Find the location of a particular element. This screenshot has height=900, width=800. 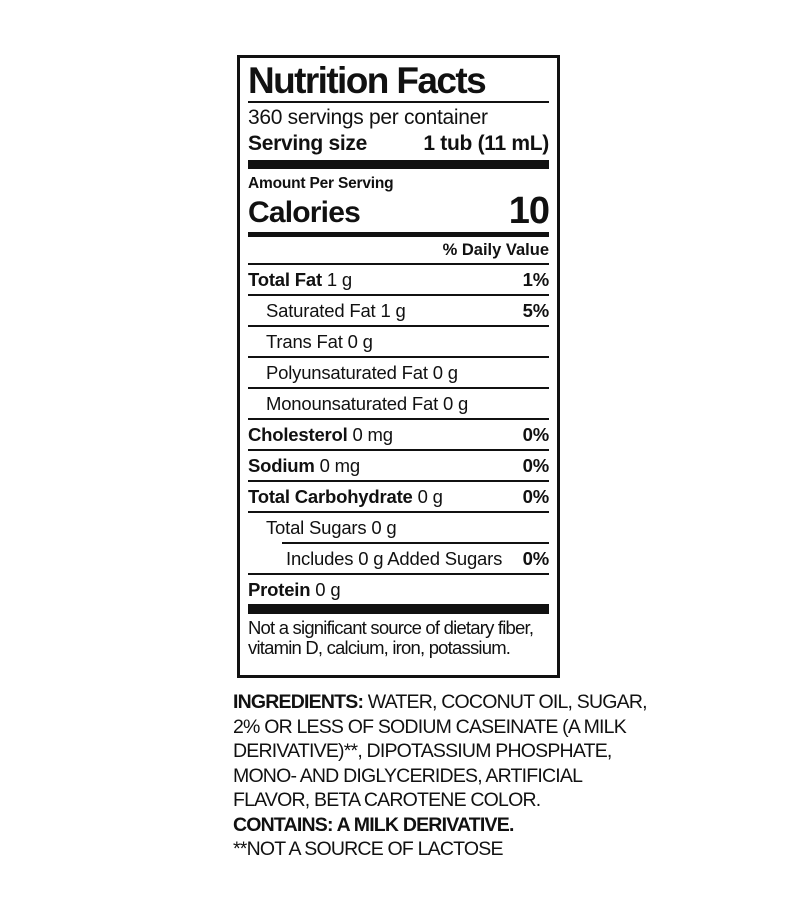

indented-divider is located at coordinates (415, 542).